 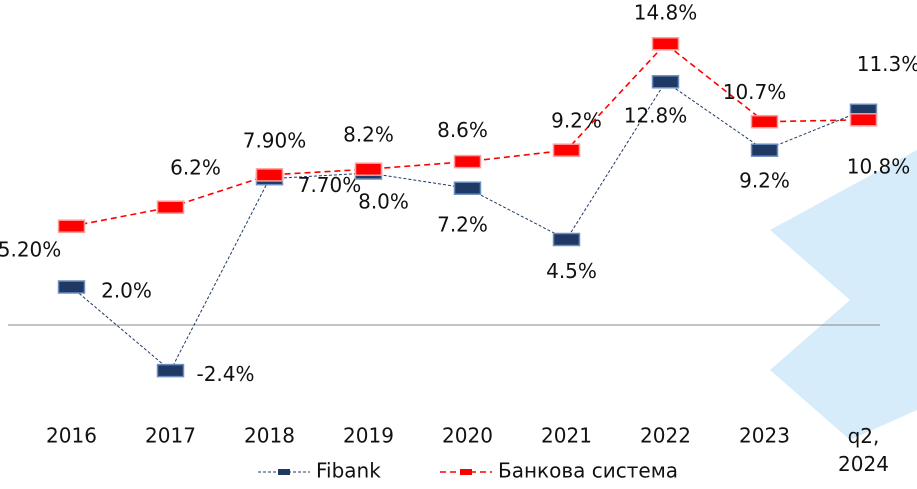 What do you see at coordinates (656, 115) in the screenshot?
I see `data-label: 12.8%` at bounding box center [656, 115].